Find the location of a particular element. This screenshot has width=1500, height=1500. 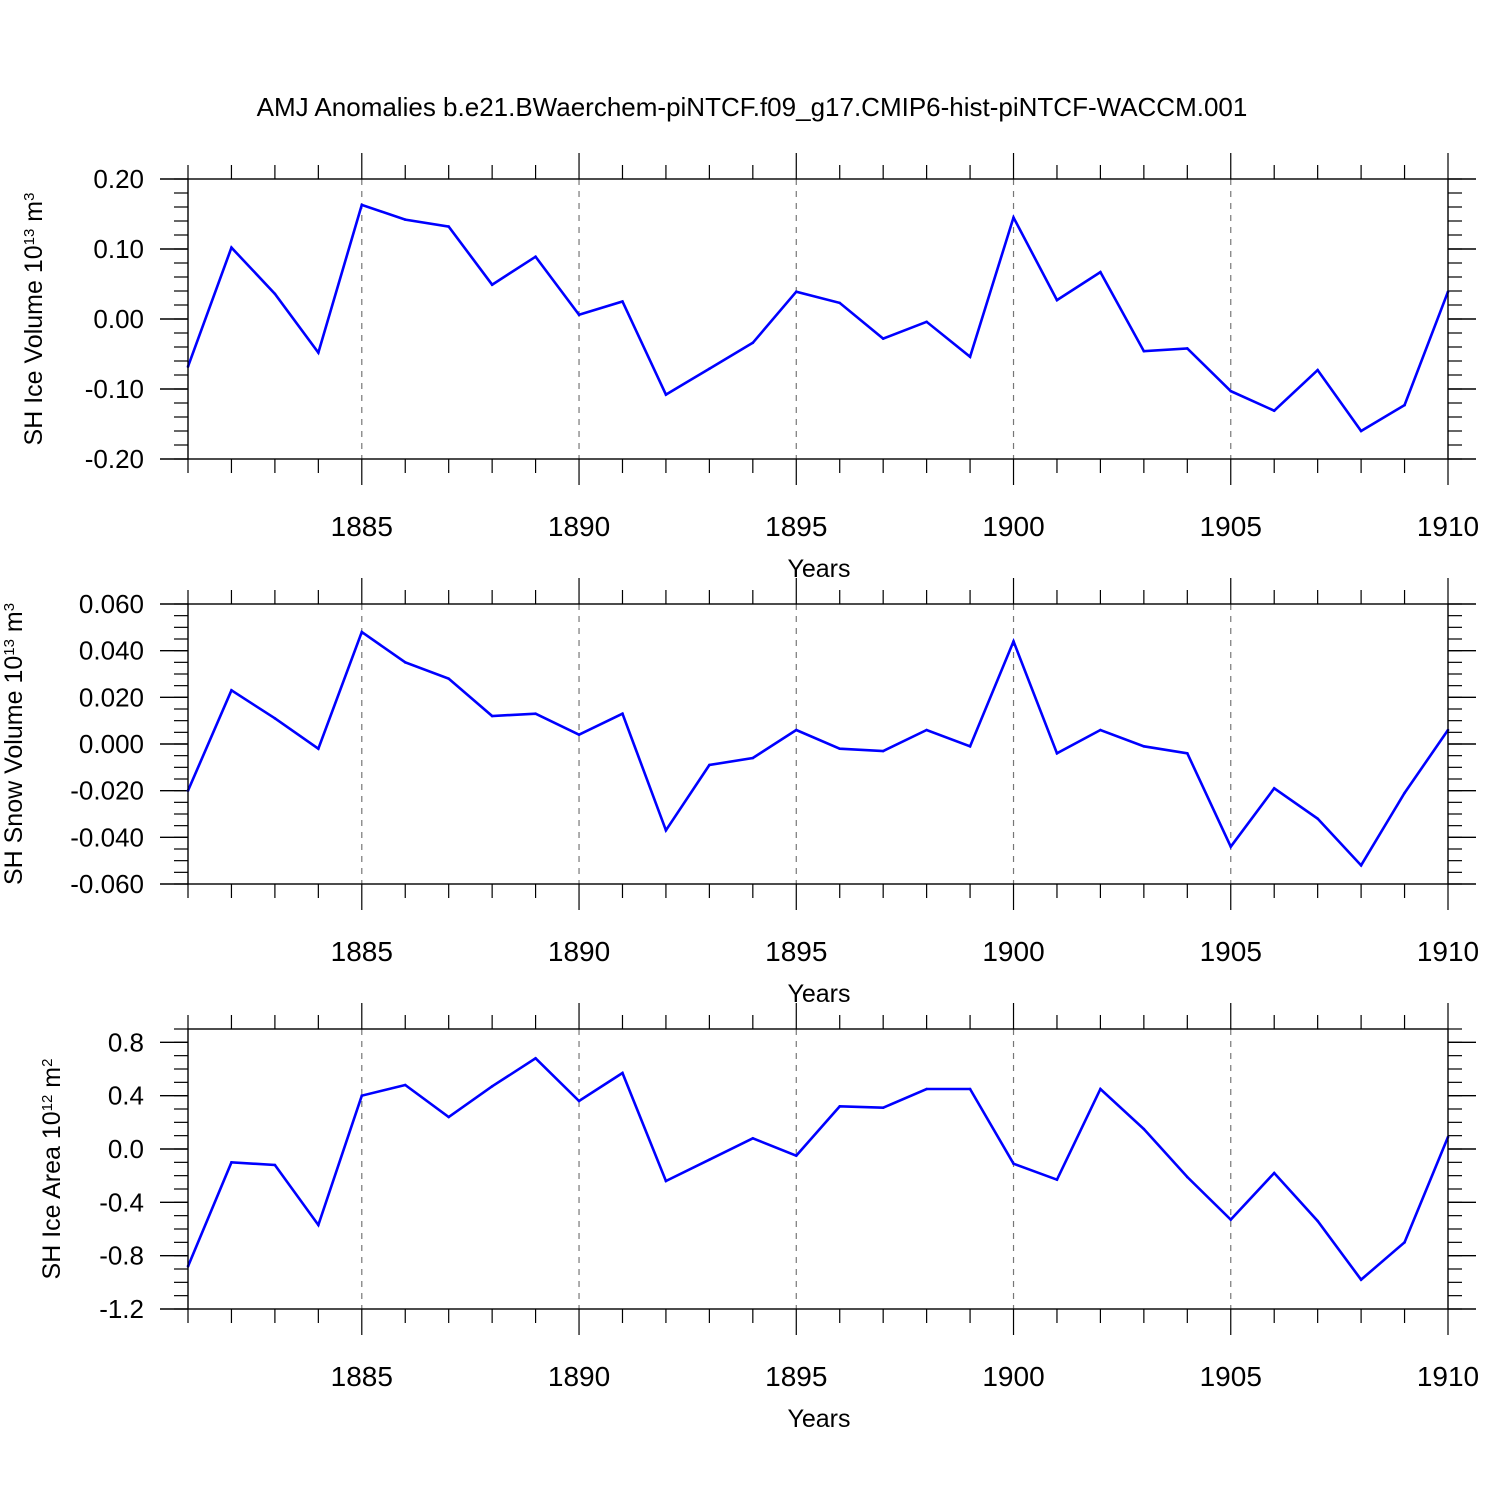

data-point-ice-volume-1907 is located at coordinates (1317, 370).